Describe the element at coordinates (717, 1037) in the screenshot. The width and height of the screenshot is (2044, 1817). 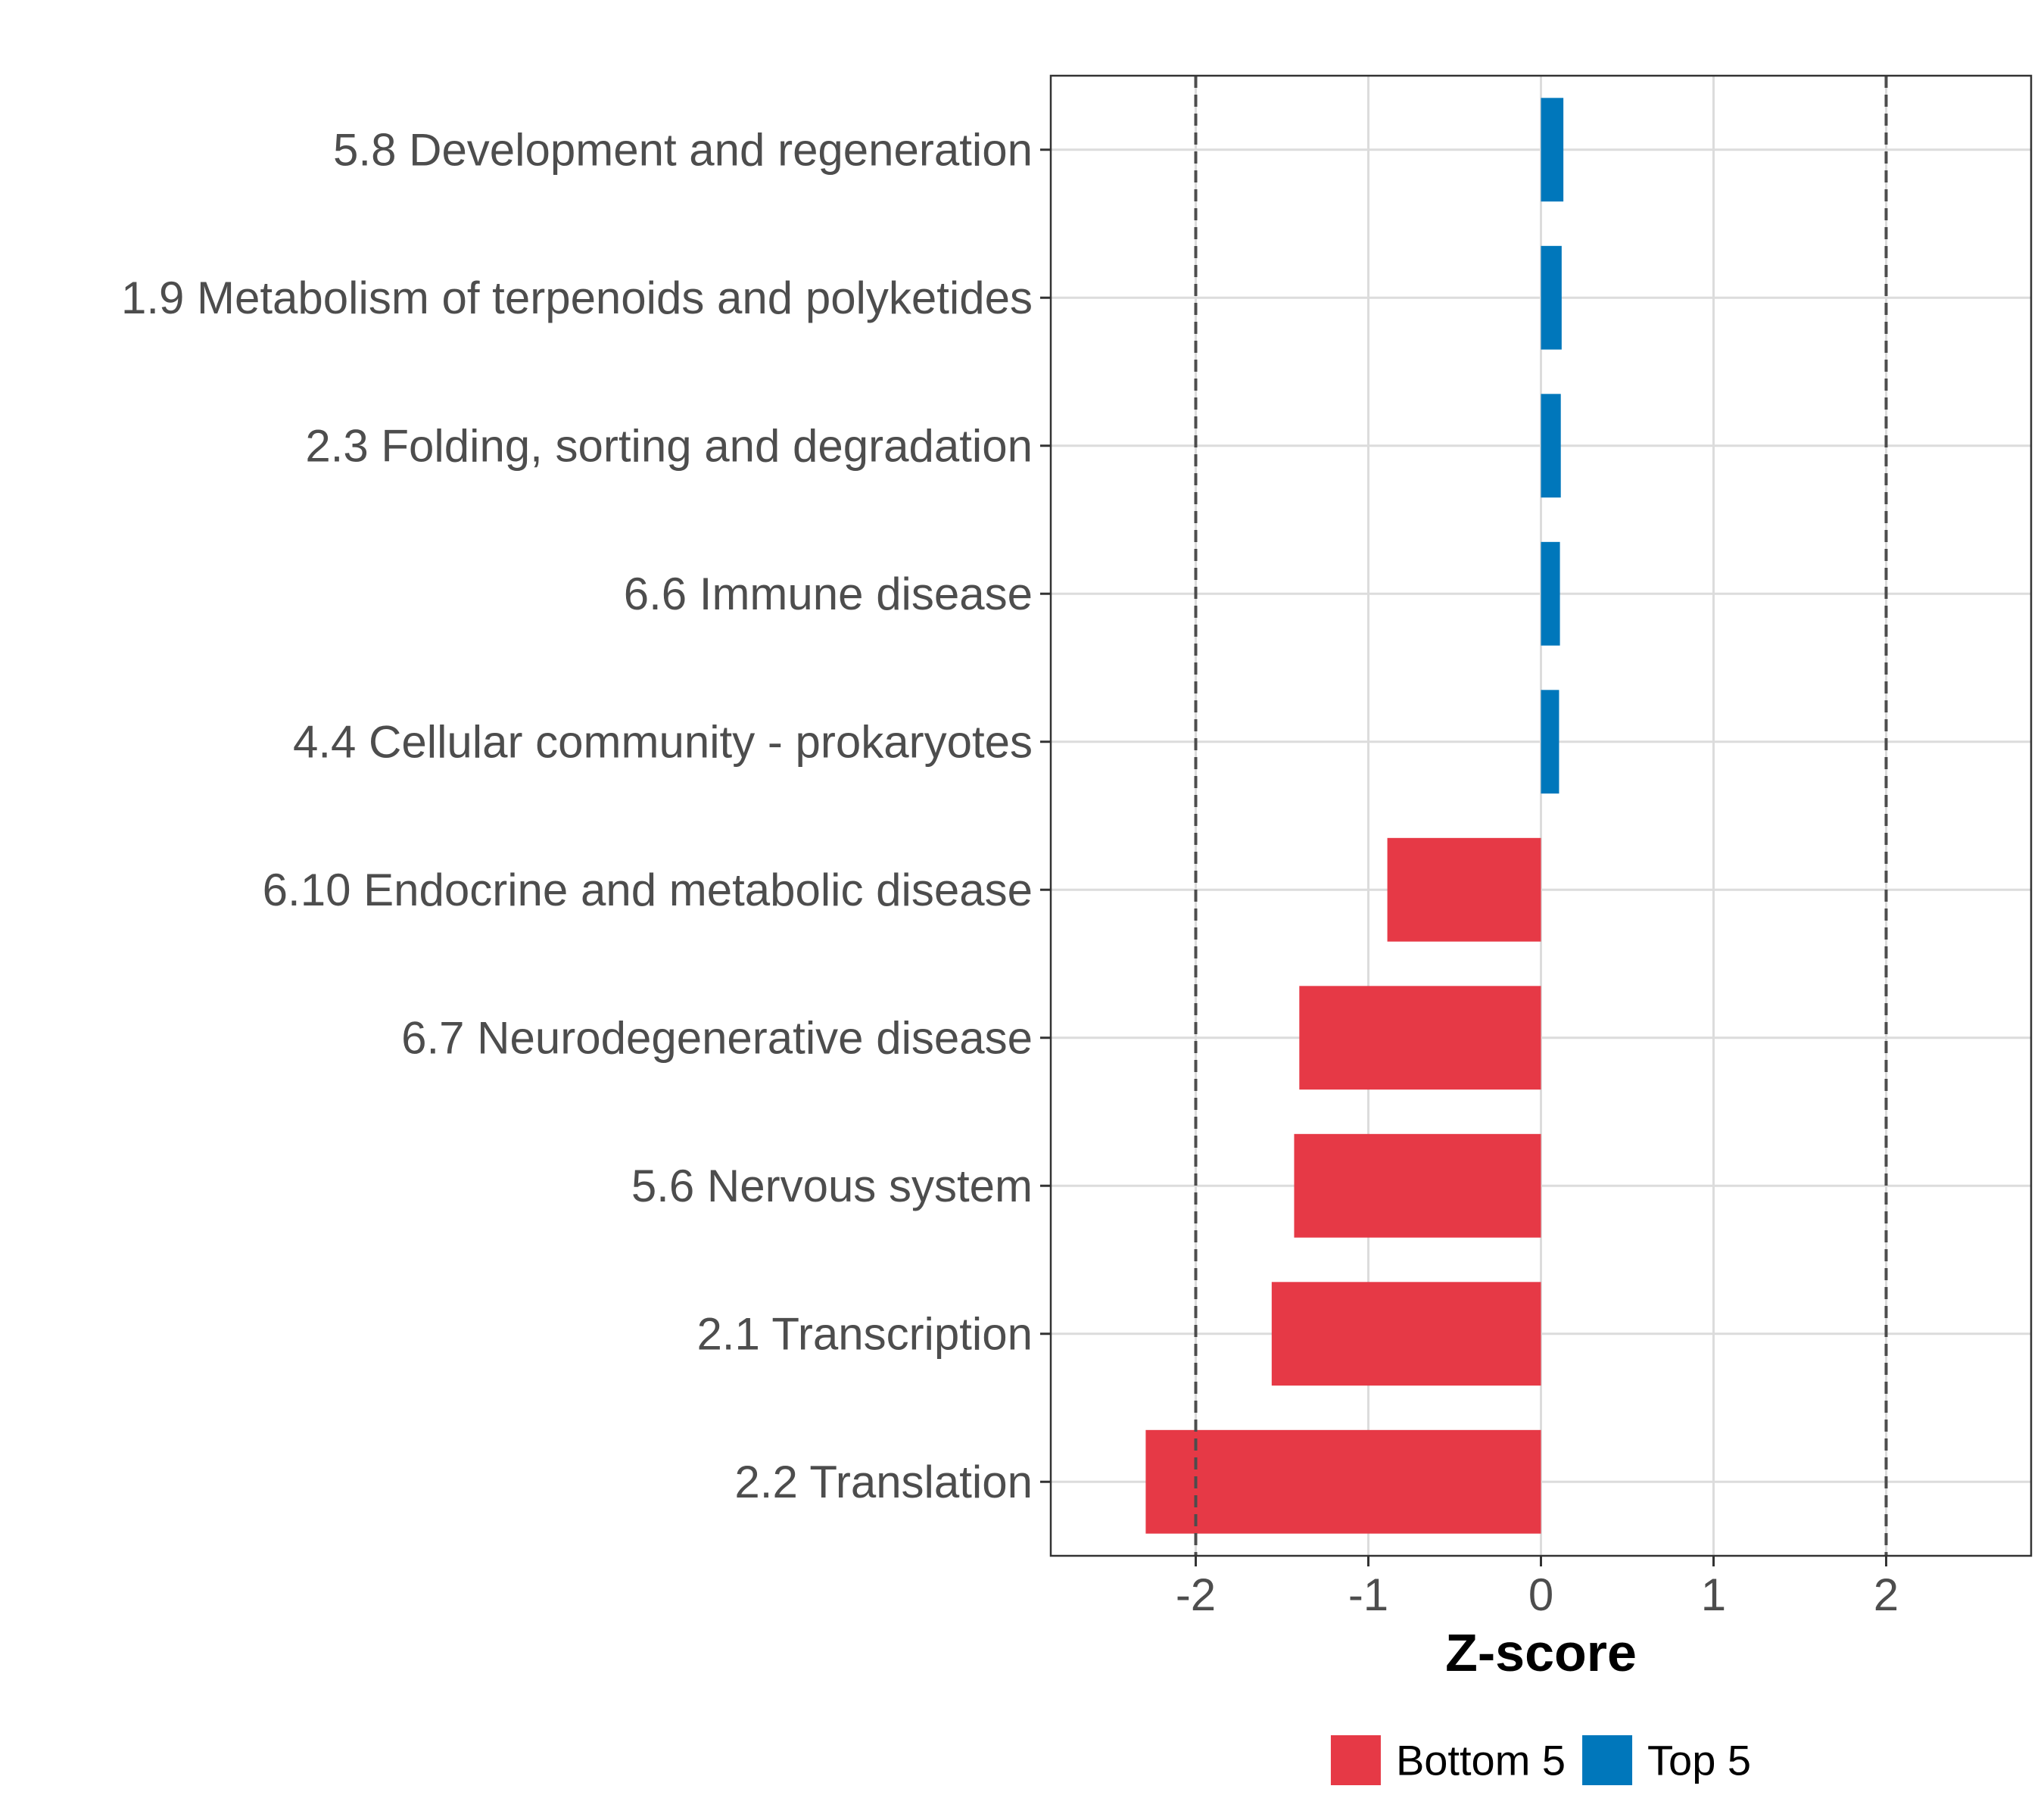
I see `category-label: 6.7 Neurodegenerative disease` at that location.